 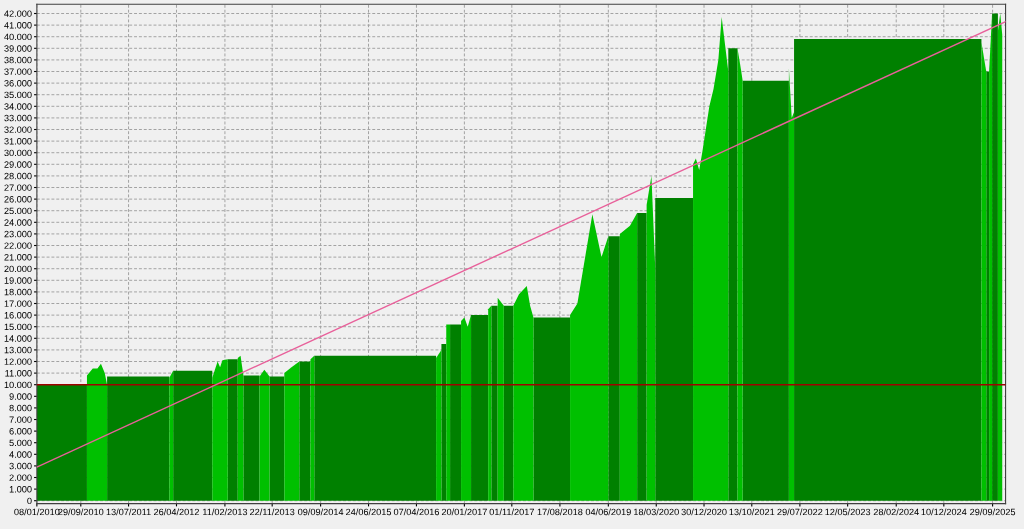 I want to click on y-tick-label: 4.000, so click(x=20, y=454).